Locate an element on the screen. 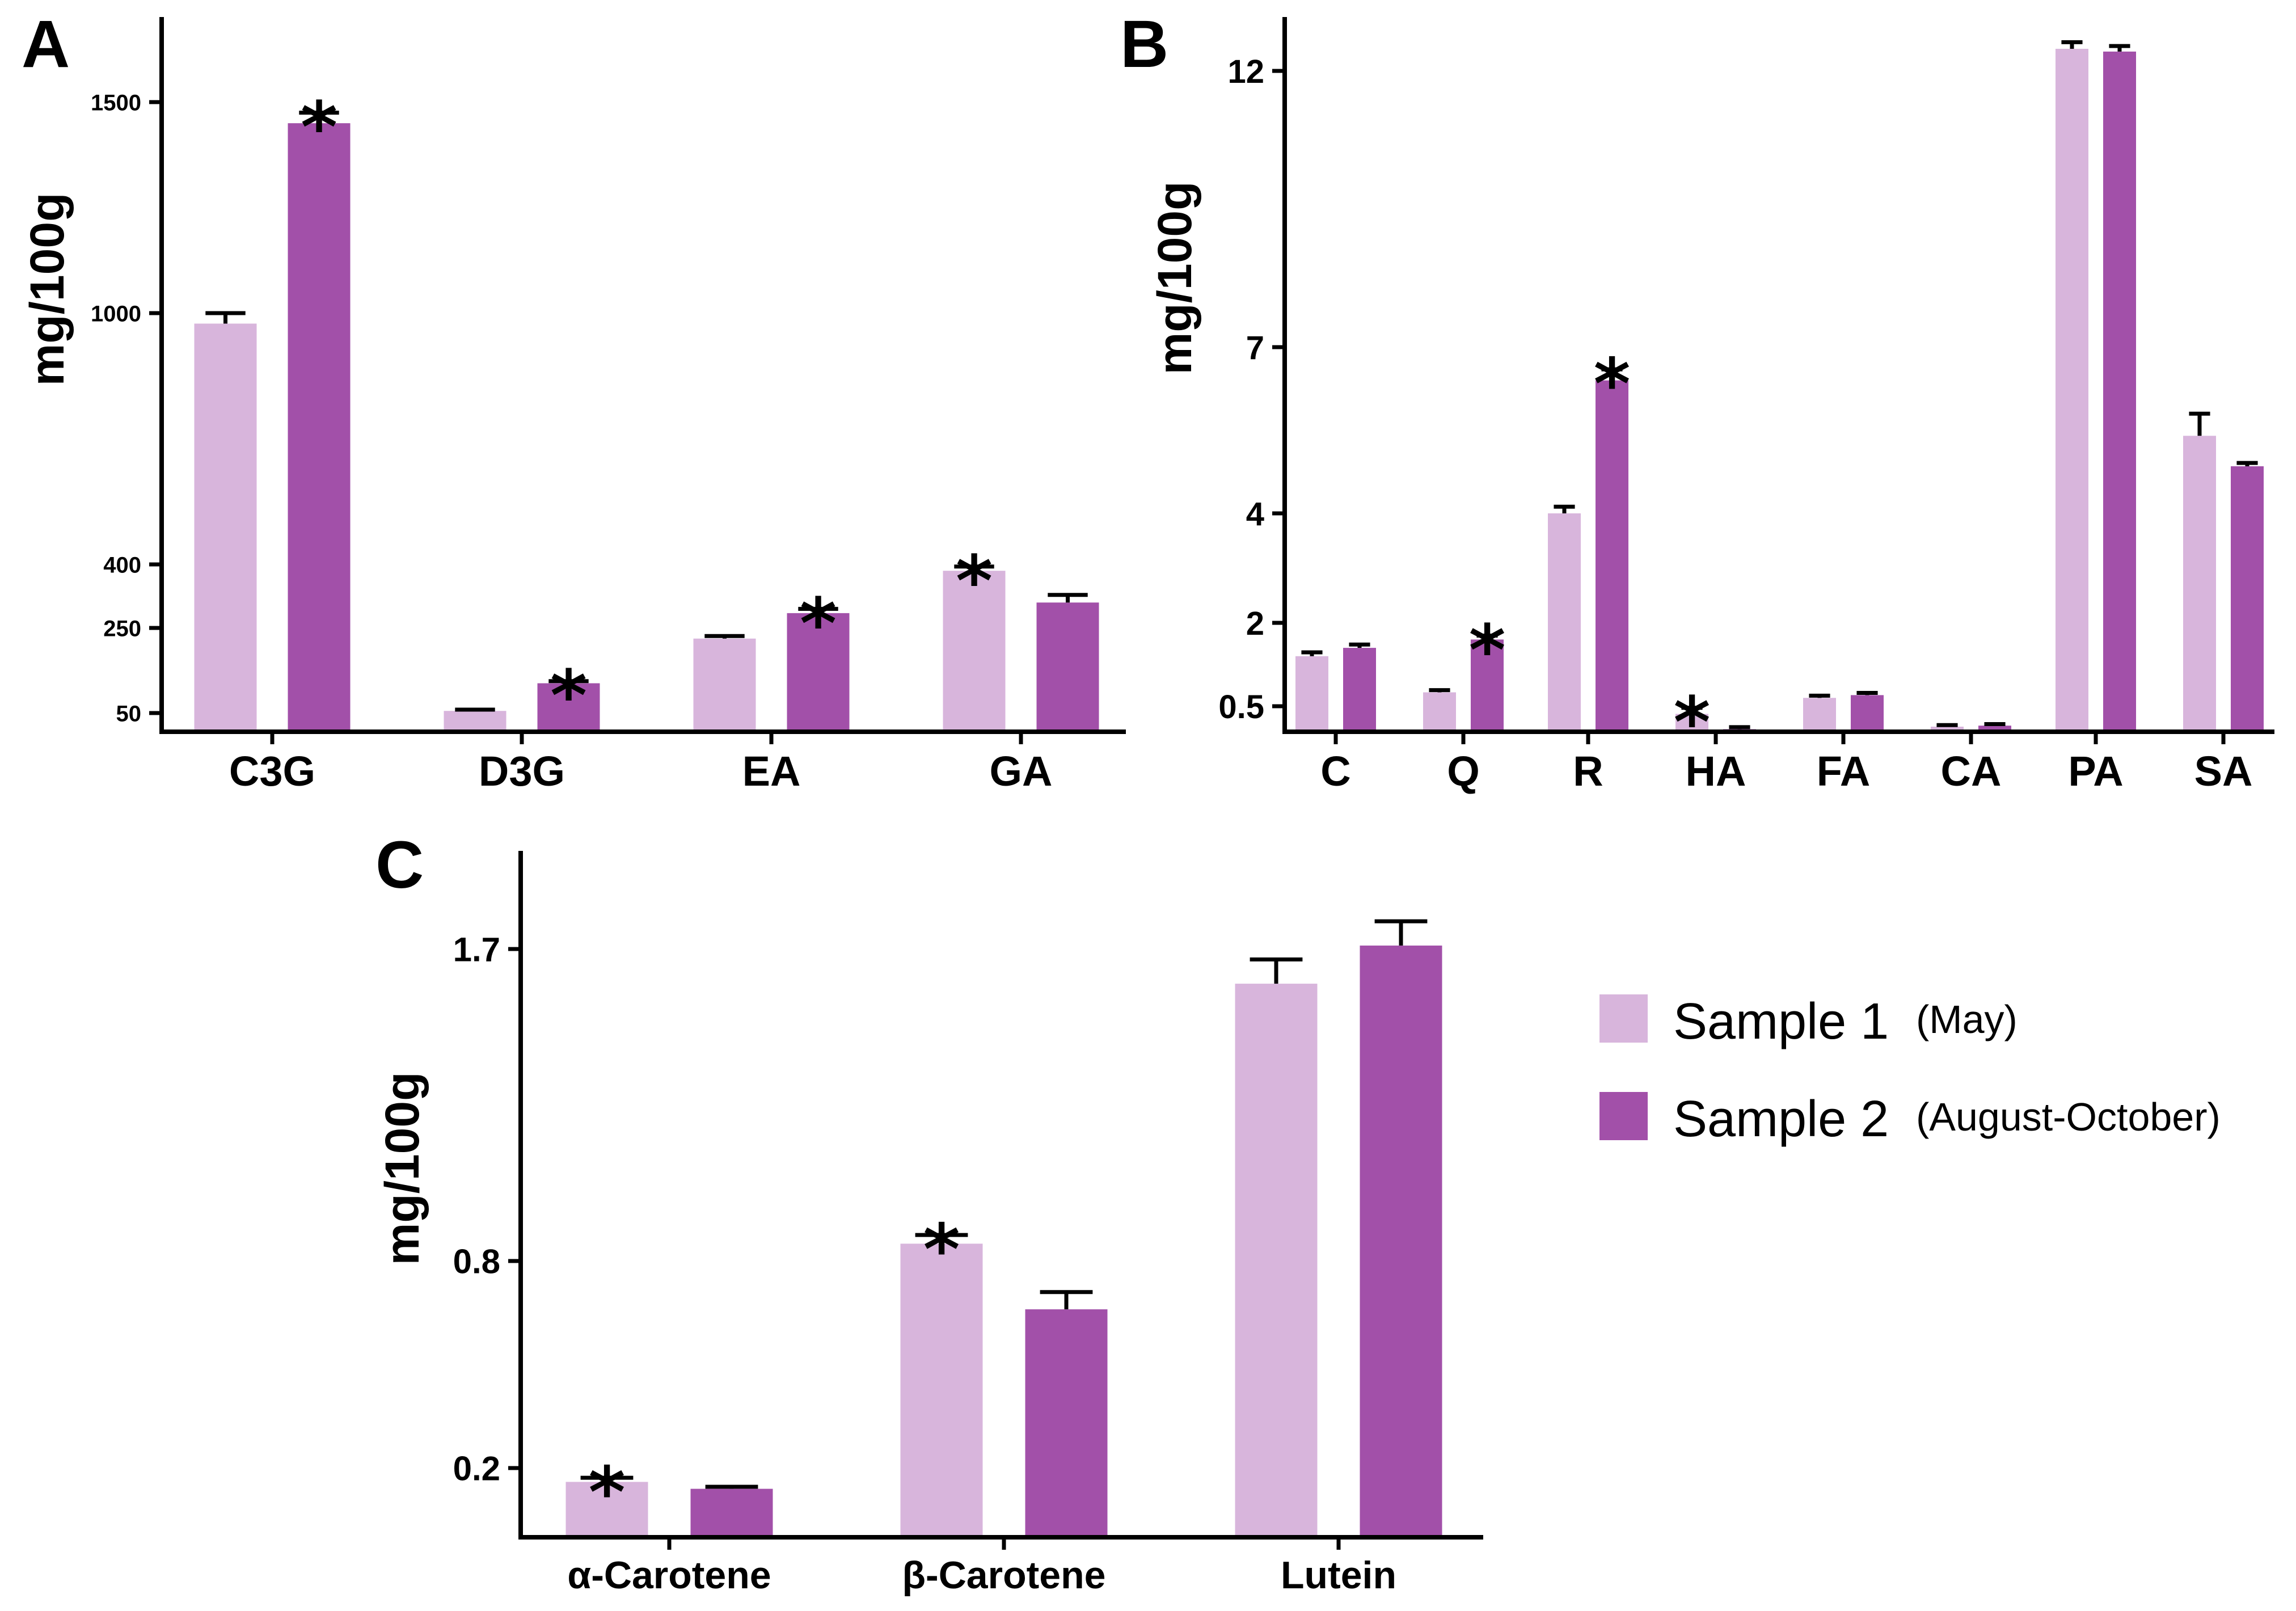 The height and width of the screenshot is (1611, 2296). y-tick-label: 7 is located at coordinates (1255, 348).